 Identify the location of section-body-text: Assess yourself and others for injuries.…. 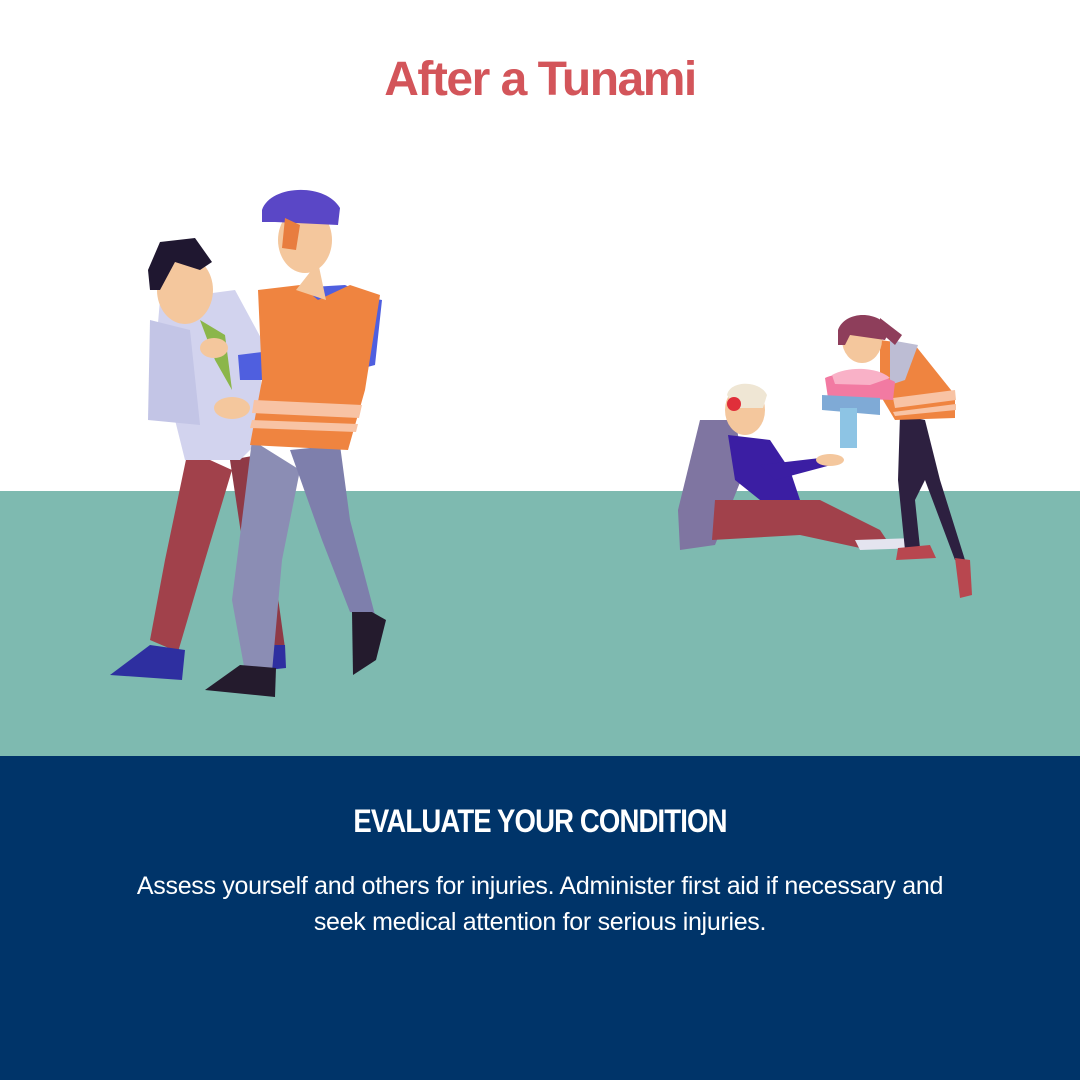
(540, 904).